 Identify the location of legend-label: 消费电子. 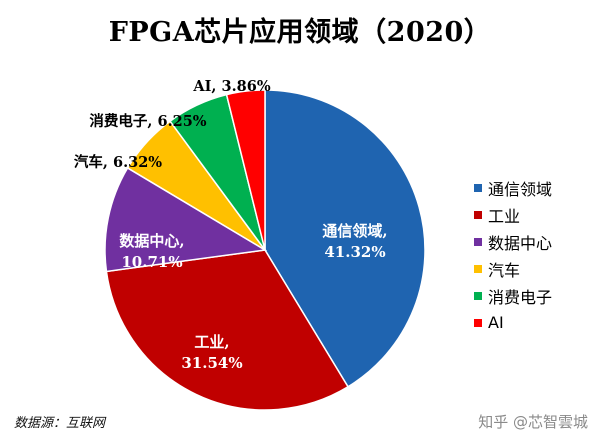
(520, 297).